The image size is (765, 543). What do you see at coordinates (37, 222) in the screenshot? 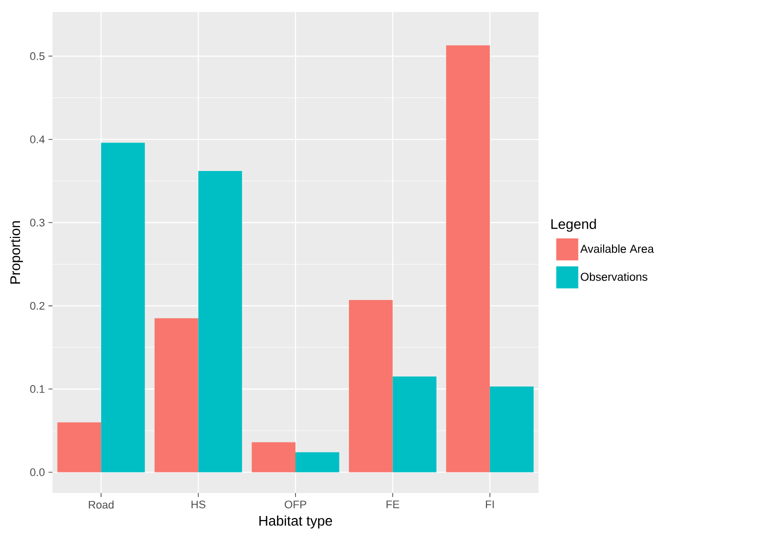
I see `y-tick-label: 0.3` at bounding box center [37, 222].